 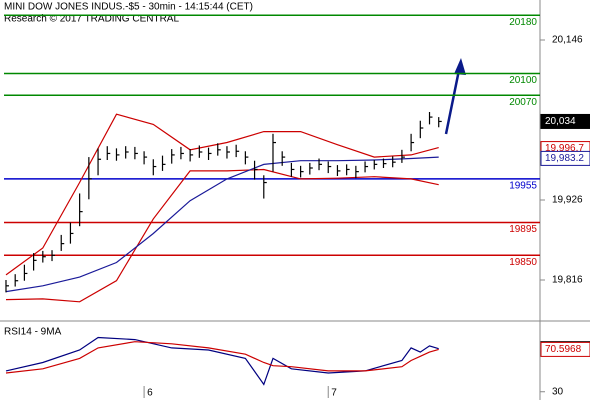 I want to click on level-label: 19955, so click(x=523, y=186).